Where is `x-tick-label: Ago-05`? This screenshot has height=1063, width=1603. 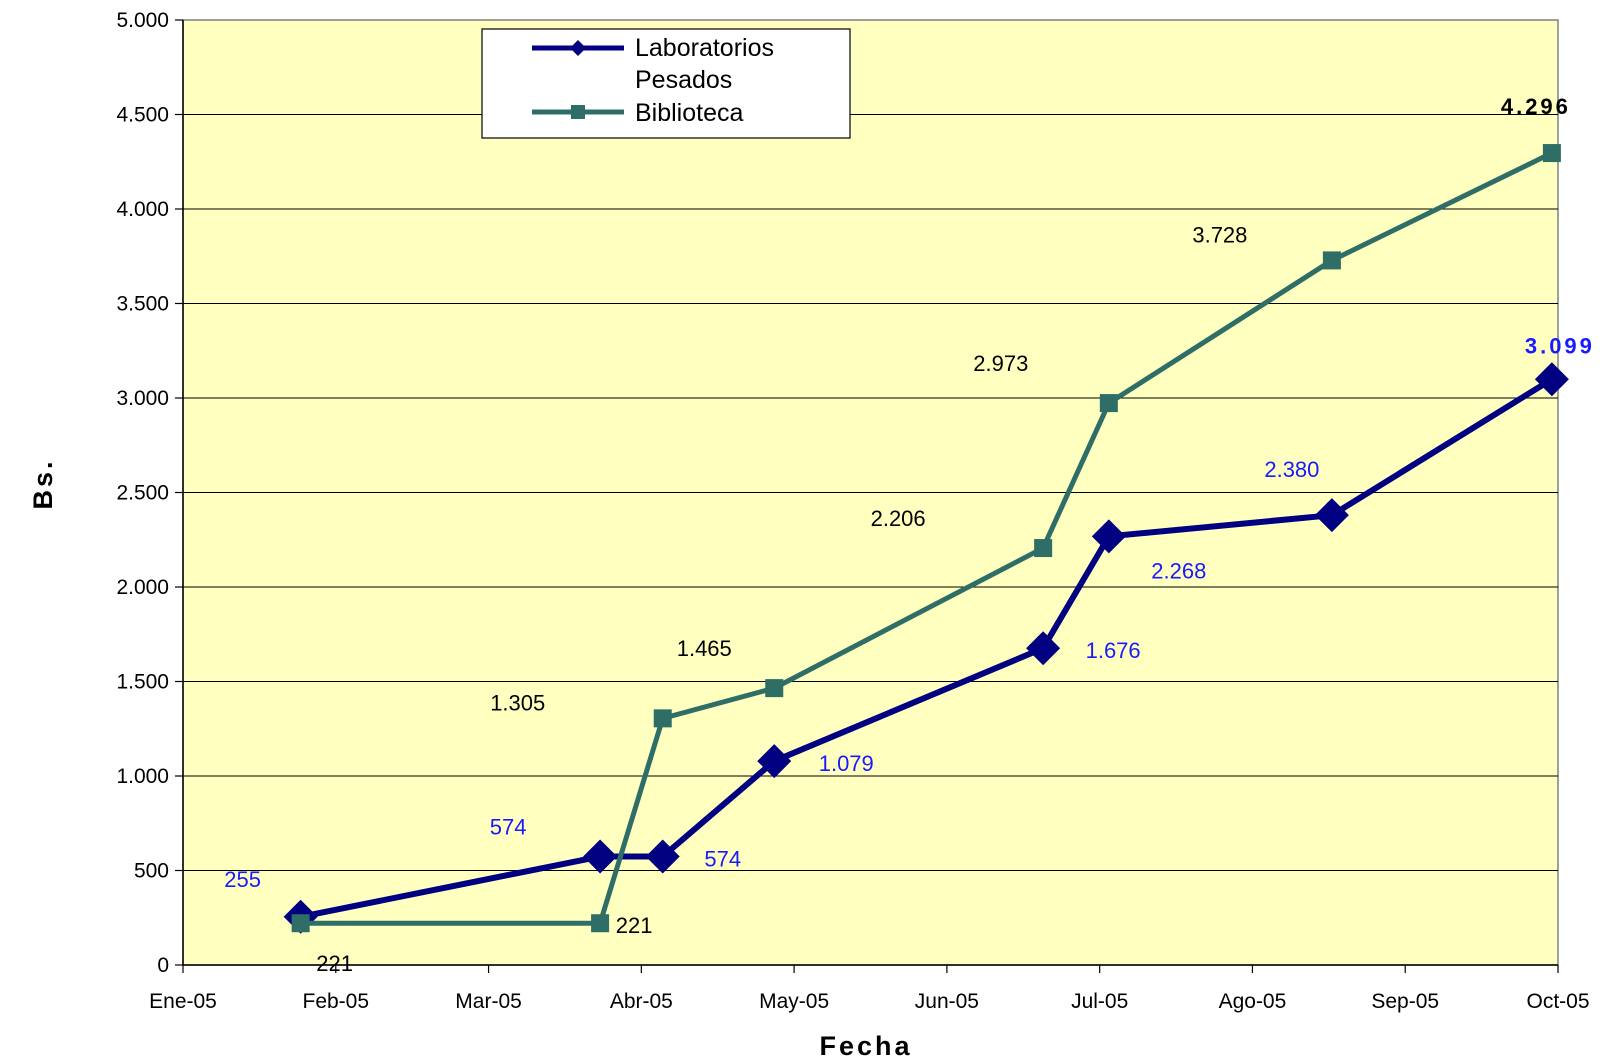 x-tick-label: Ago-05 is located at coordinates (1253, 1001).